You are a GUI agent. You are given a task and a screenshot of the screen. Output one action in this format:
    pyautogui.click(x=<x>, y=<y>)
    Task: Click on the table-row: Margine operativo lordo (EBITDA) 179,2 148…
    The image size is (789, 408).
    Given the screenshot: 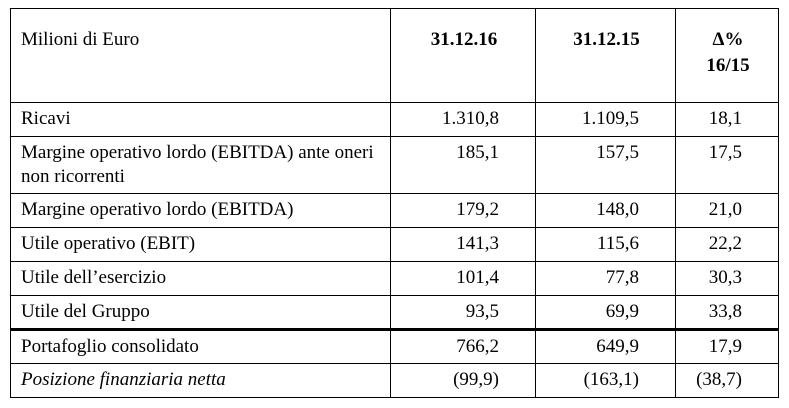 What is the action you would take?
    pyautogui.click(x=394, y=210)
    